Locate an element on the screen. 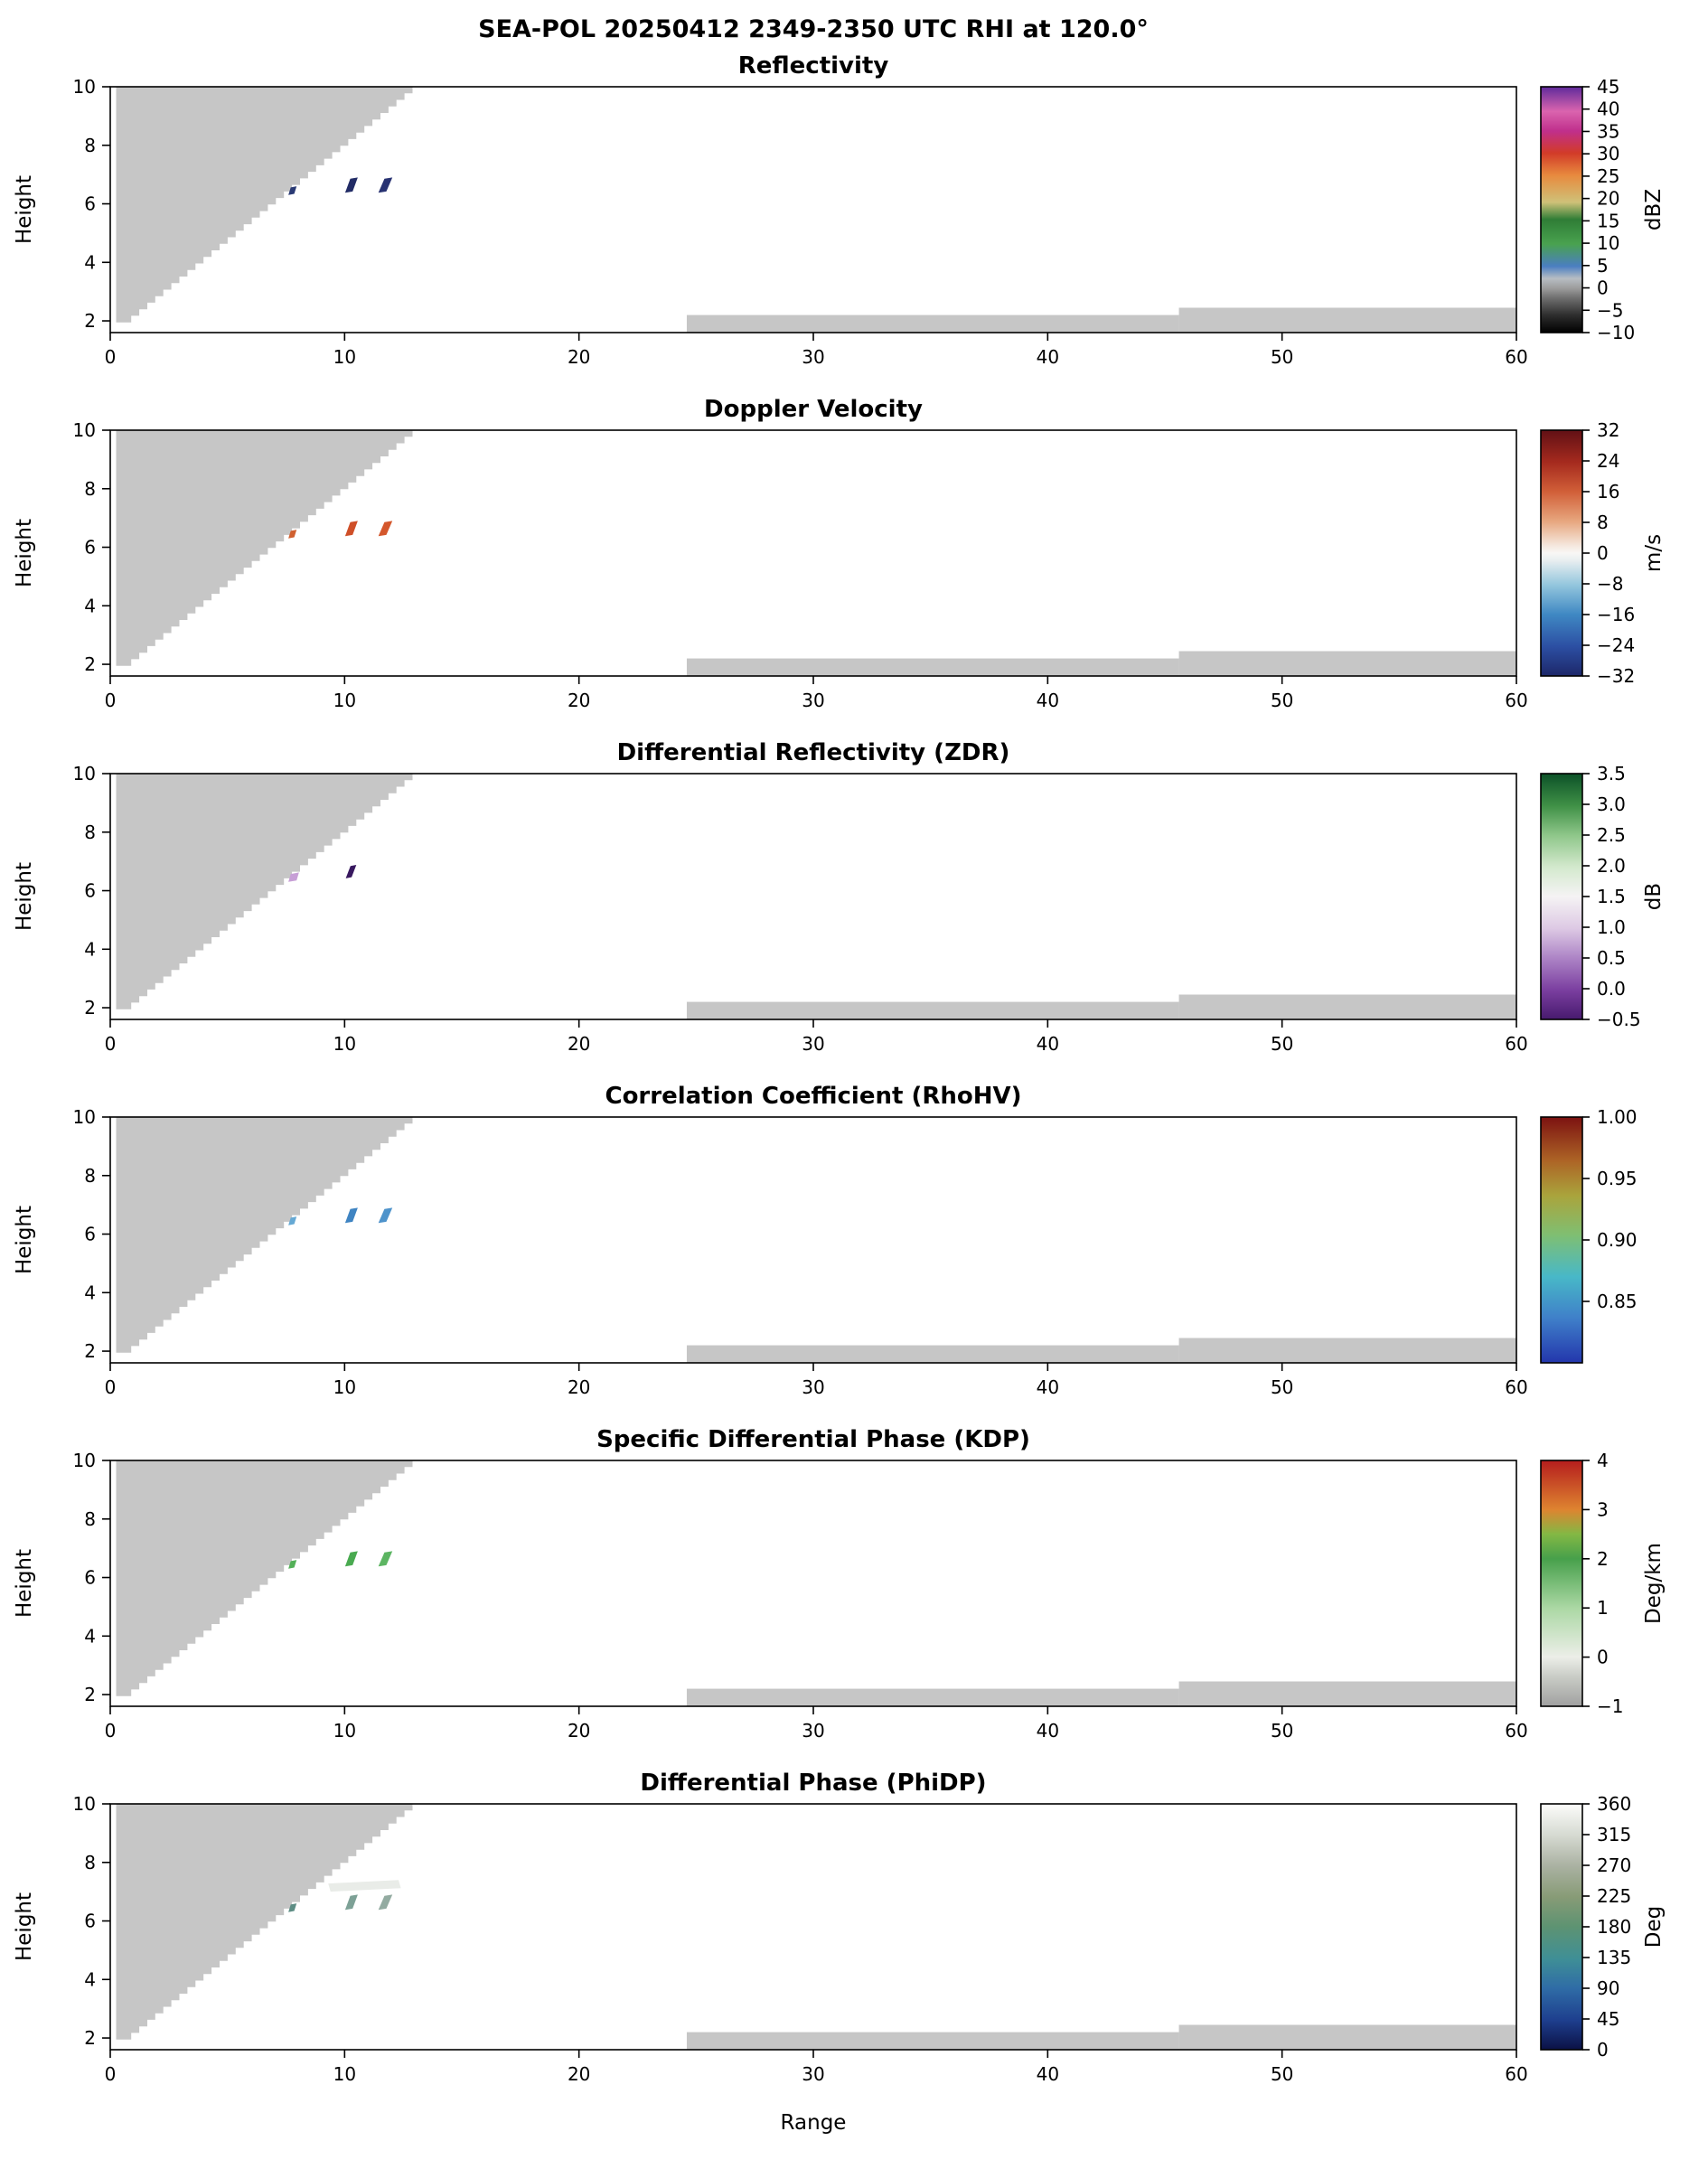 The height and width of the screenshot is (2169, 1708). colorbar-tick-label: 90 is located at coordinates (1608, 1988).